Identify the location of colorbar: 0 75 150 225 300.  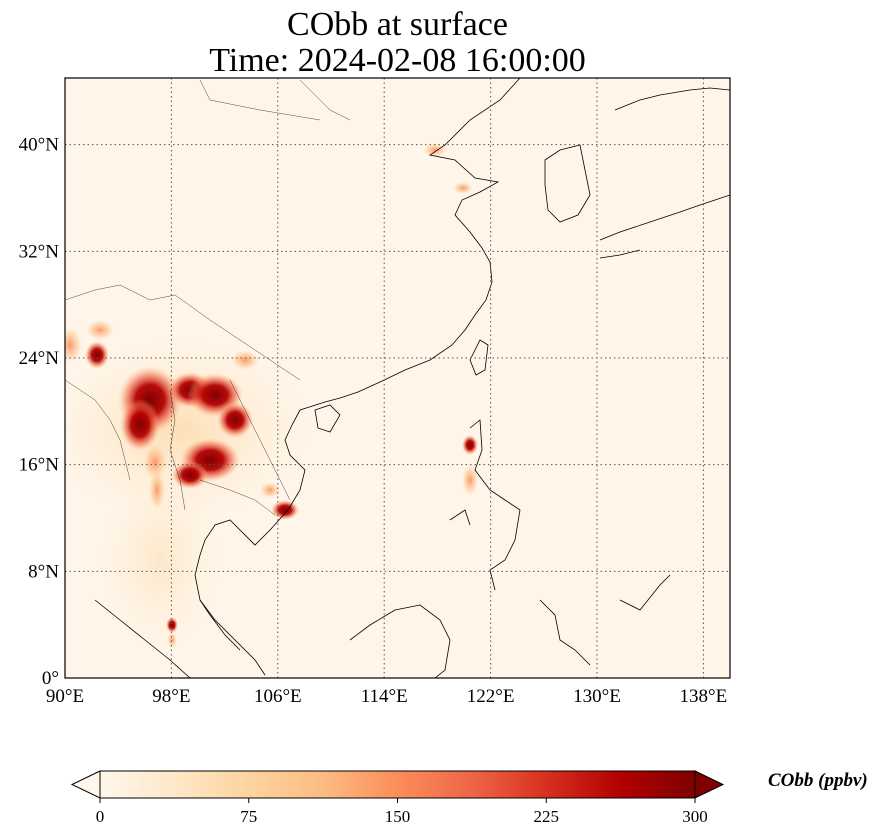
(397, 798).